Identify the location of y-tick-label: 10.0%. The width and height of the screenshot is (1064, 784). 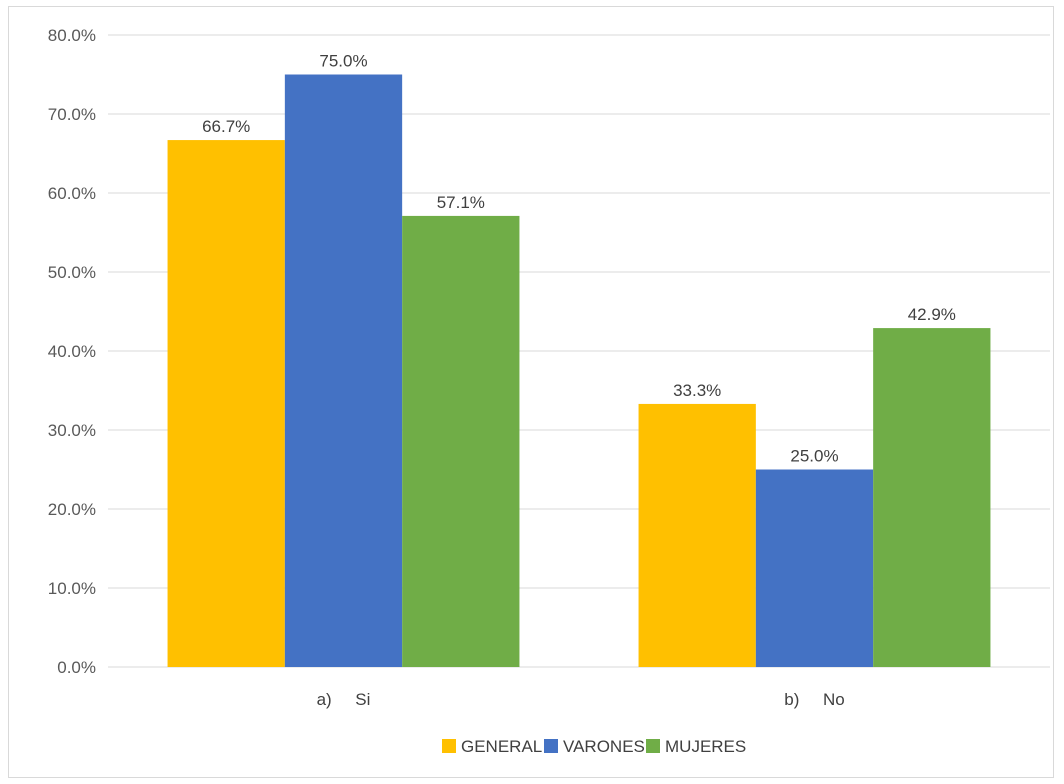
(72, 588).